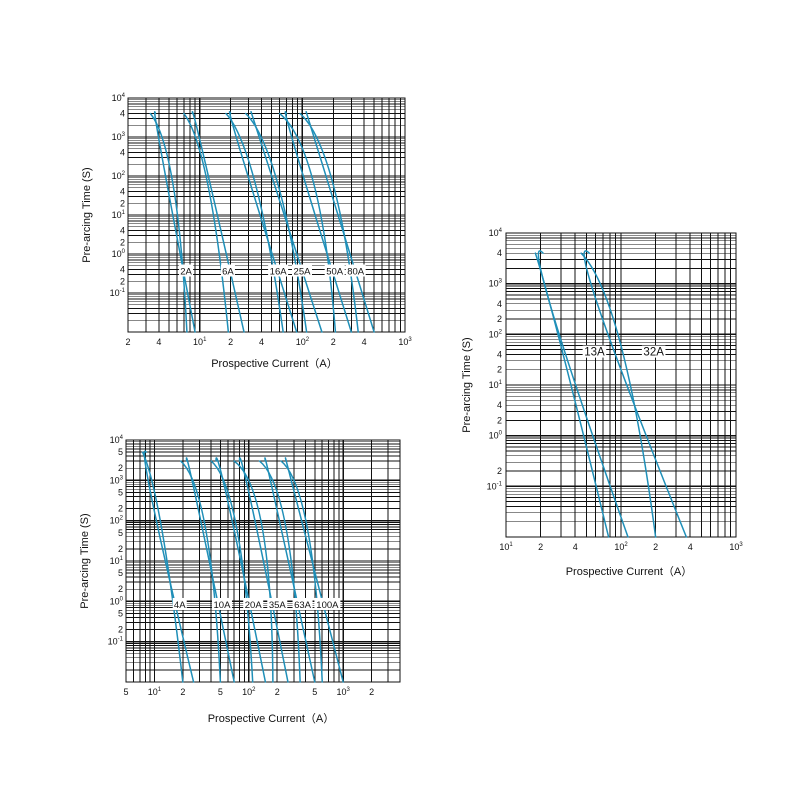 The height and width of the screenshot is (800, 800). I want to click on series-curve-4A, so click(162, 567).